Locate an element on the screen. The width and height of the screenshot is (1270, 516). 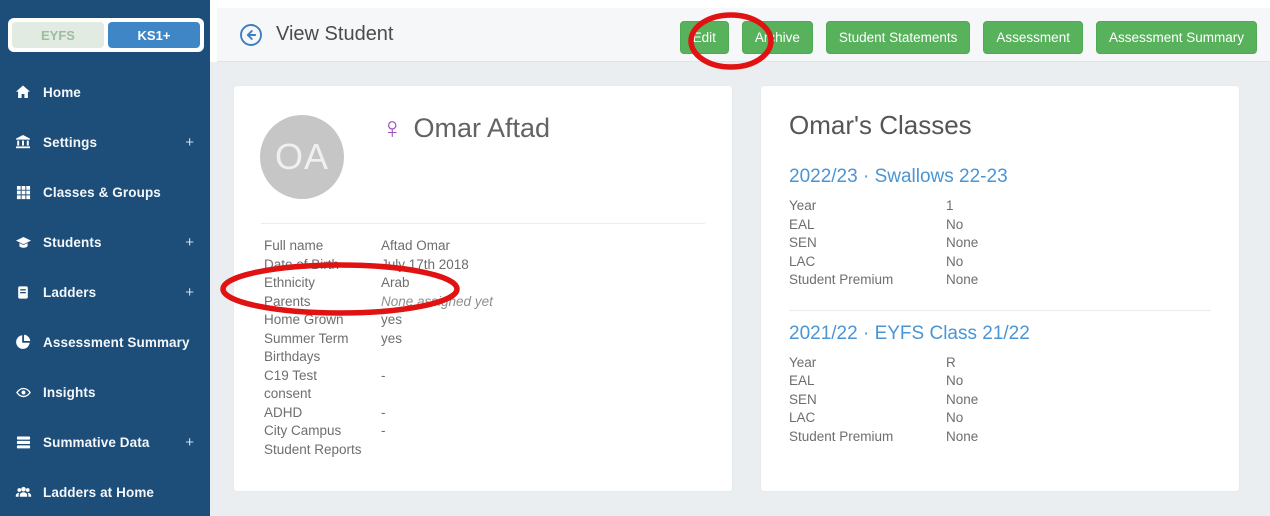
detail-label: Home Grown is located at coordinates (304, 319).